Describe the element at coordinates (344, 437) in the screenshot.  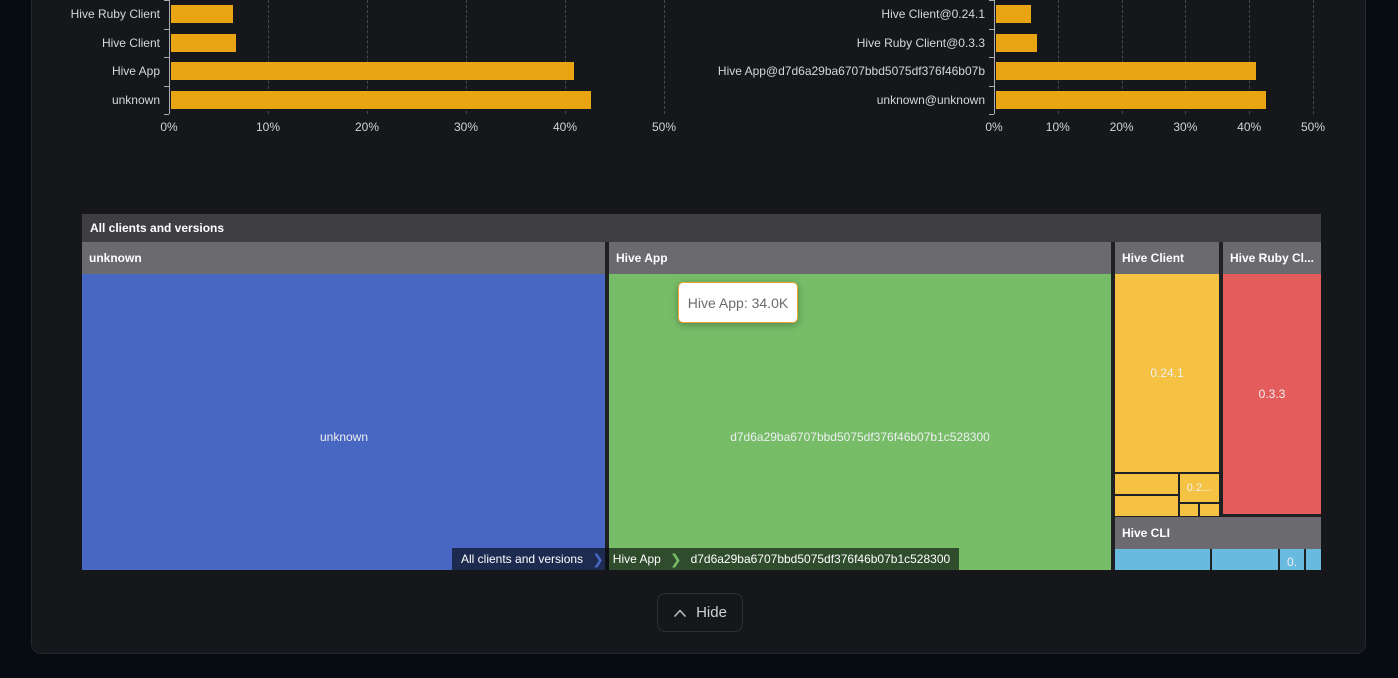
I see `treemap-cell-label: unknown` at that location.